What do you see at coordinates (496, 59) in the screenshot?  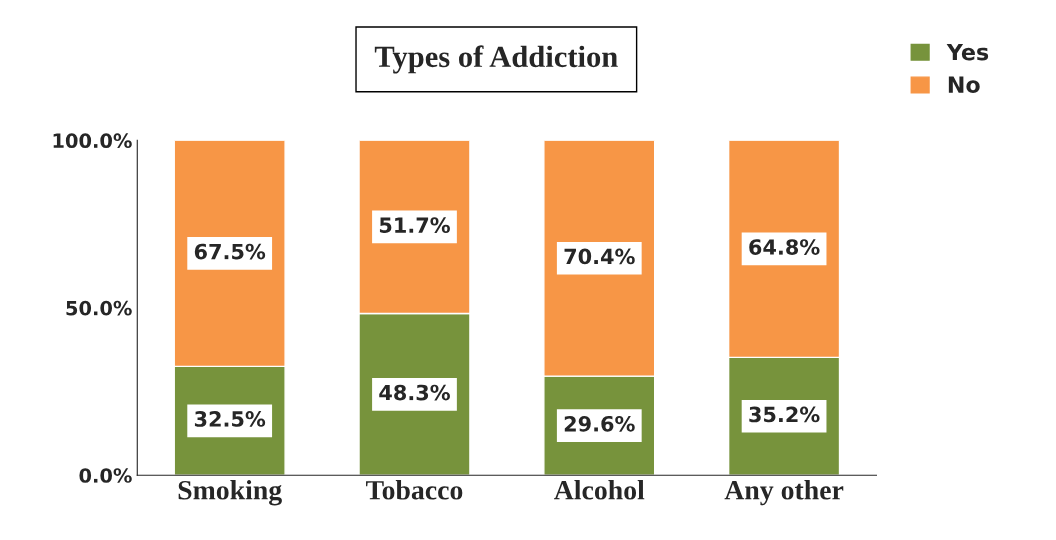 I see `chart-title: Types of Addiction` at bounding box center [496, 59].